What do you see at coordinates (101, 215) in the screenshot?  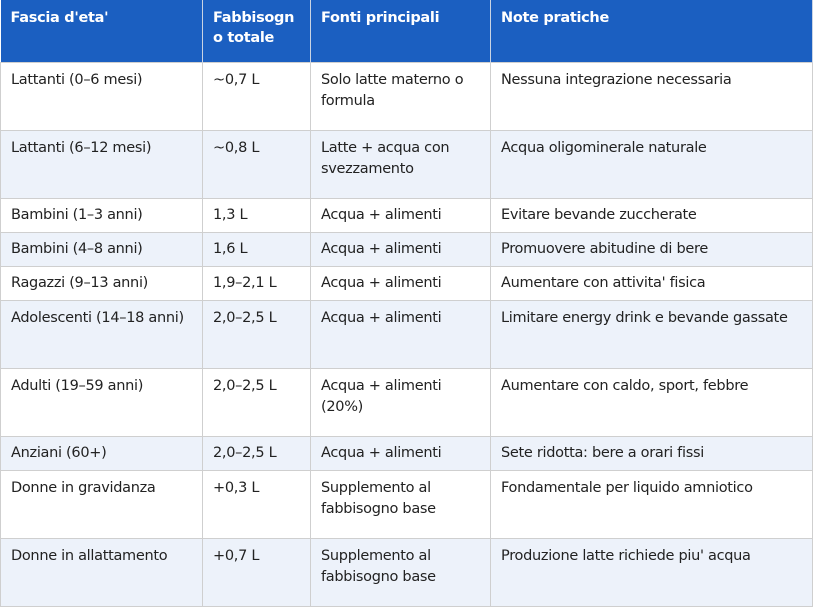 I see `table-cell: Bambini (1–3 anni)` at bounding box center [101, 215].